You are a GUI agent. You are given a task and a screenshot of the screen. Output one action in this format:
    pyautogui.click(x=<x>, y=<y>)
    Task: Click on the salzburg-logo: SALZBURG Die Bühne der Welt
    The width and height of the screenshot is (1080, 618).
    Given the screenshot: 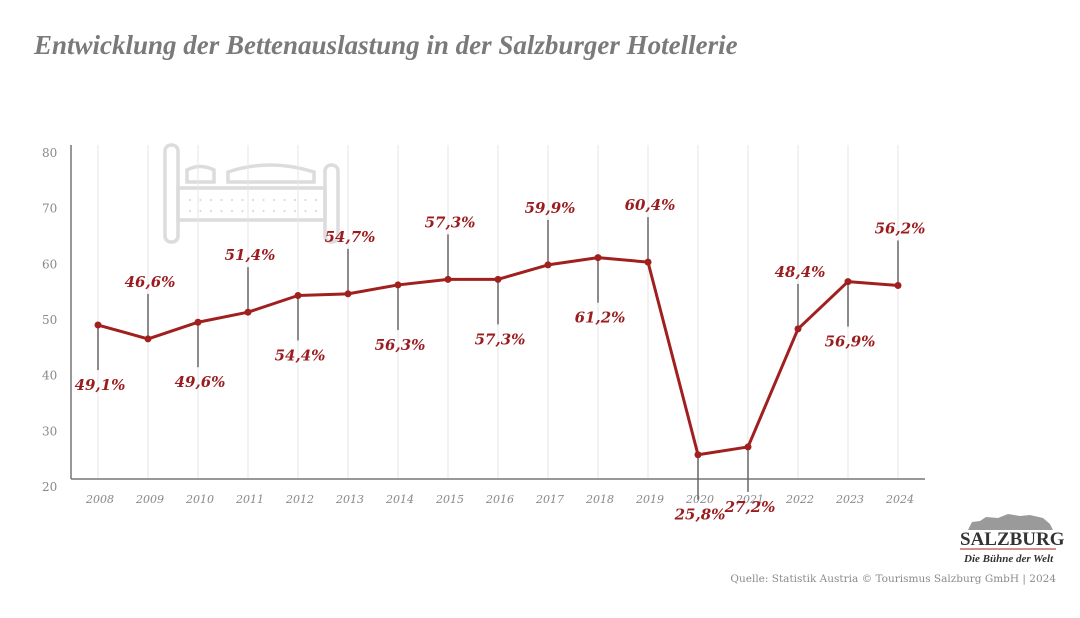 What is the action you would take?
    pyautogui.click(x=1012, y=539)
    